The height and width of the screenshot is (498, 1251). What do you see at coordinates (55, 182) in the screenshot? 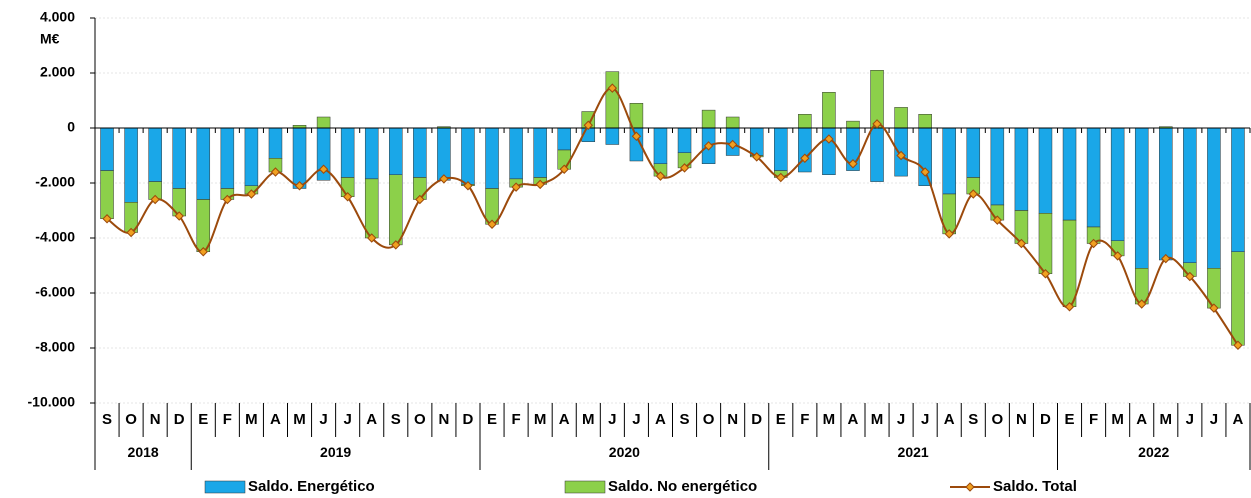
I see `y-tick-label: -2.000` at bounding box center [55, 182].